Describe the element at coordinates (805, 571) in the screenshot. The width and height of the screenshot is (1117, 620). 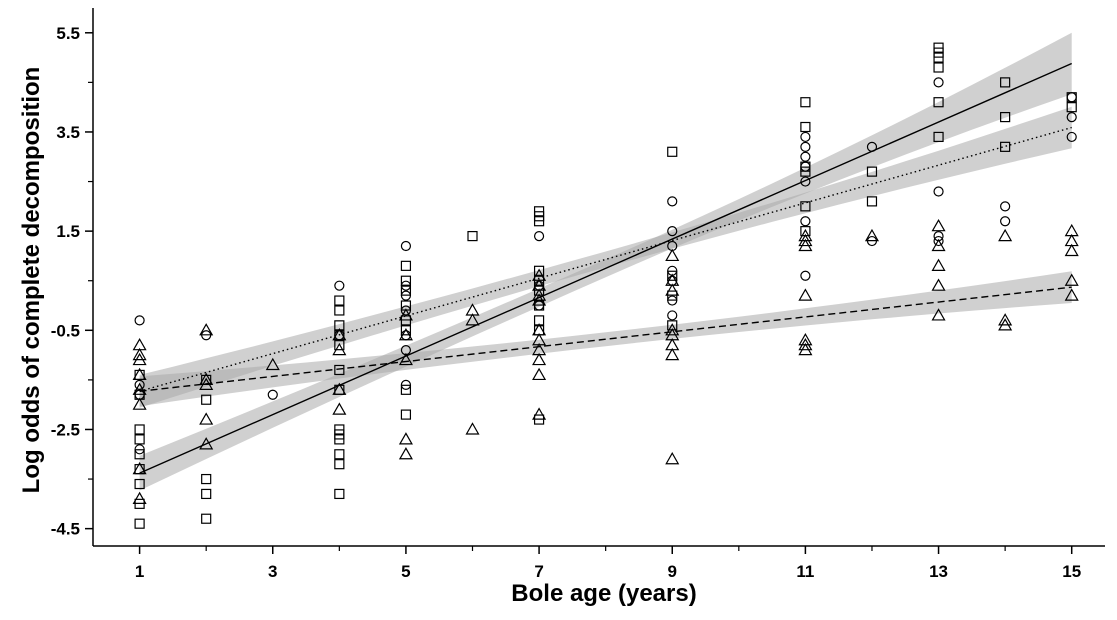
I see `x-tick-label: 11` at that location.